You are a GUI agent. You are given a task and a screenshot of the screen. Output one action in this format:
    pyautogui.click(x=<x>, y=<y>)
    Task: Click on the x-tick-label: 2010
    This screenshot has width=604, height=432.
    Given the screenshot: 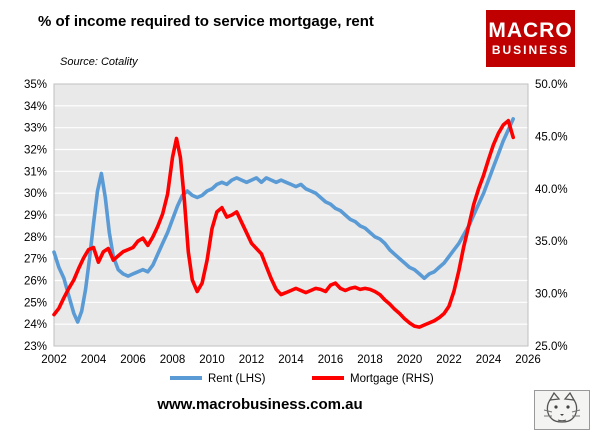 What is the action you would take?
    pyautogui.click(x=212, y=360)
    